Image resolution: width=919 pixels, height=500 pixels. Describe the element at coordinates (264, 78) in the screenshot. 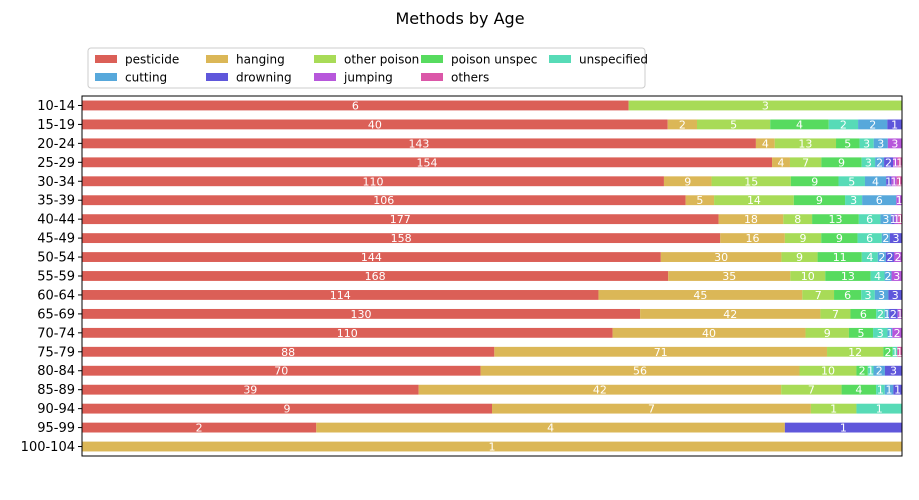

I see `legend-label: drowning` at that location.